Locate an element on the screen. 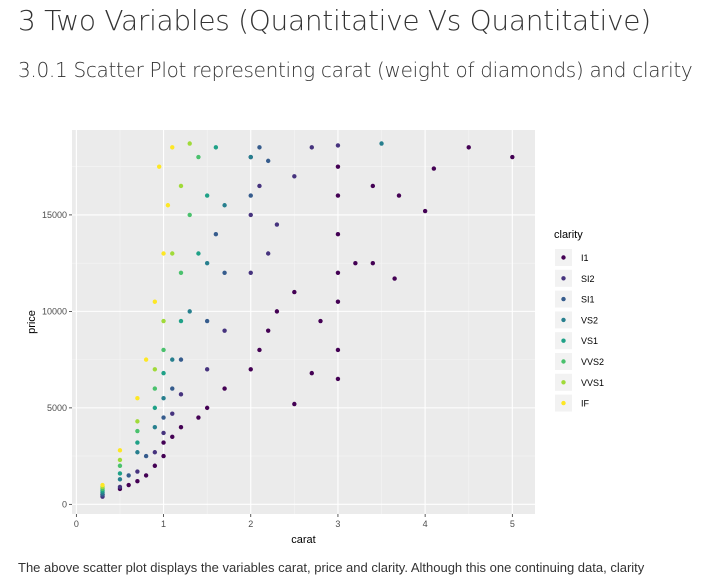  series-vvs1 is located at coordinates (146, 315).